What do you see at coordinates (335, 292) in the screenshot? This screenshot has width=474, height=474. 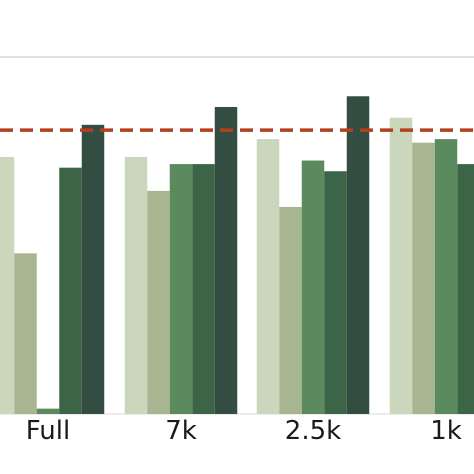 I see `bar-2.5k-series-4` at bounding box center [335, 292].